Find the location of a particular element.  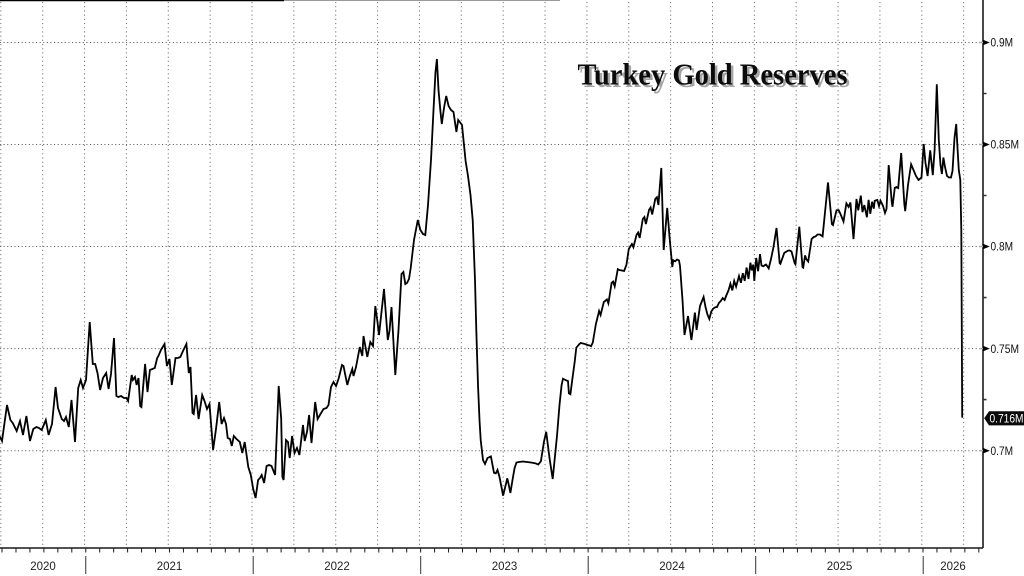

svg-text: 2020 is located at coordinates (43, 567).